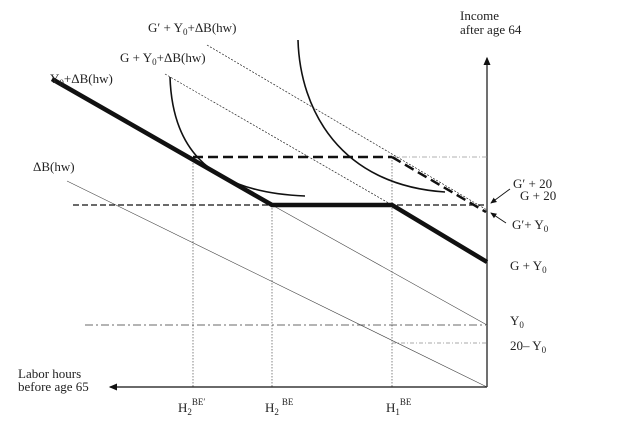  I want to click on label-delta-b: ΔB(hw), so click(54, 166).